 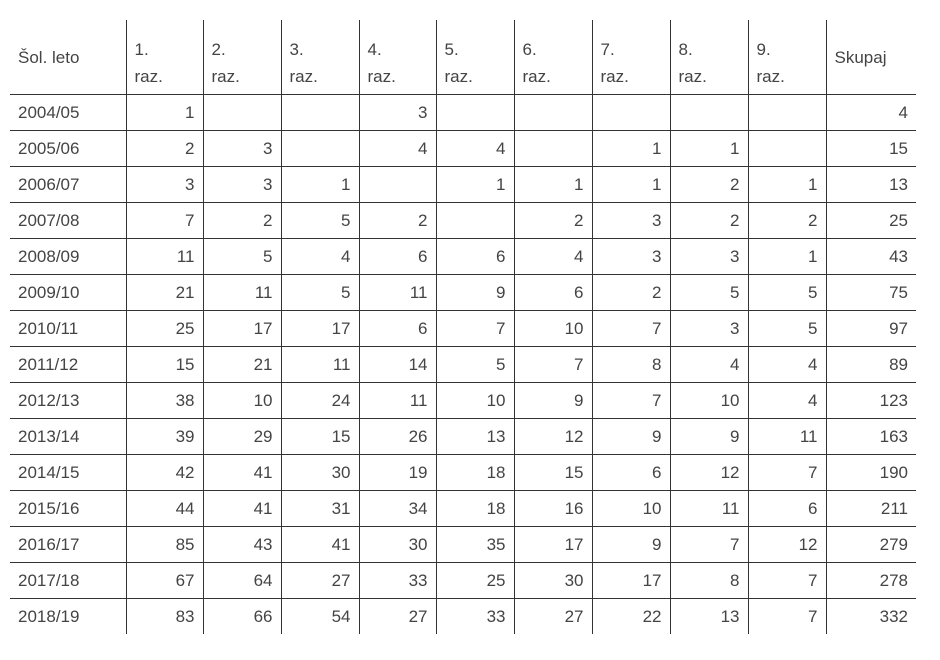 I want to click on school-year-cell: 2005/06, so click(x=68, y=148).